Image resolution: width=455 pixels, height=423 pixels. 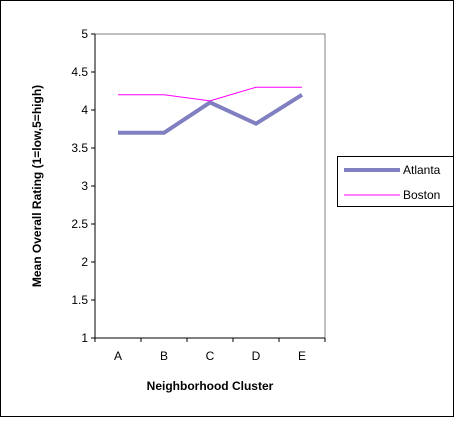 What do you see at coordinates (256, 356) in the screenshot?
I see `x-tick-label: D` at bounding box center [256, 356].